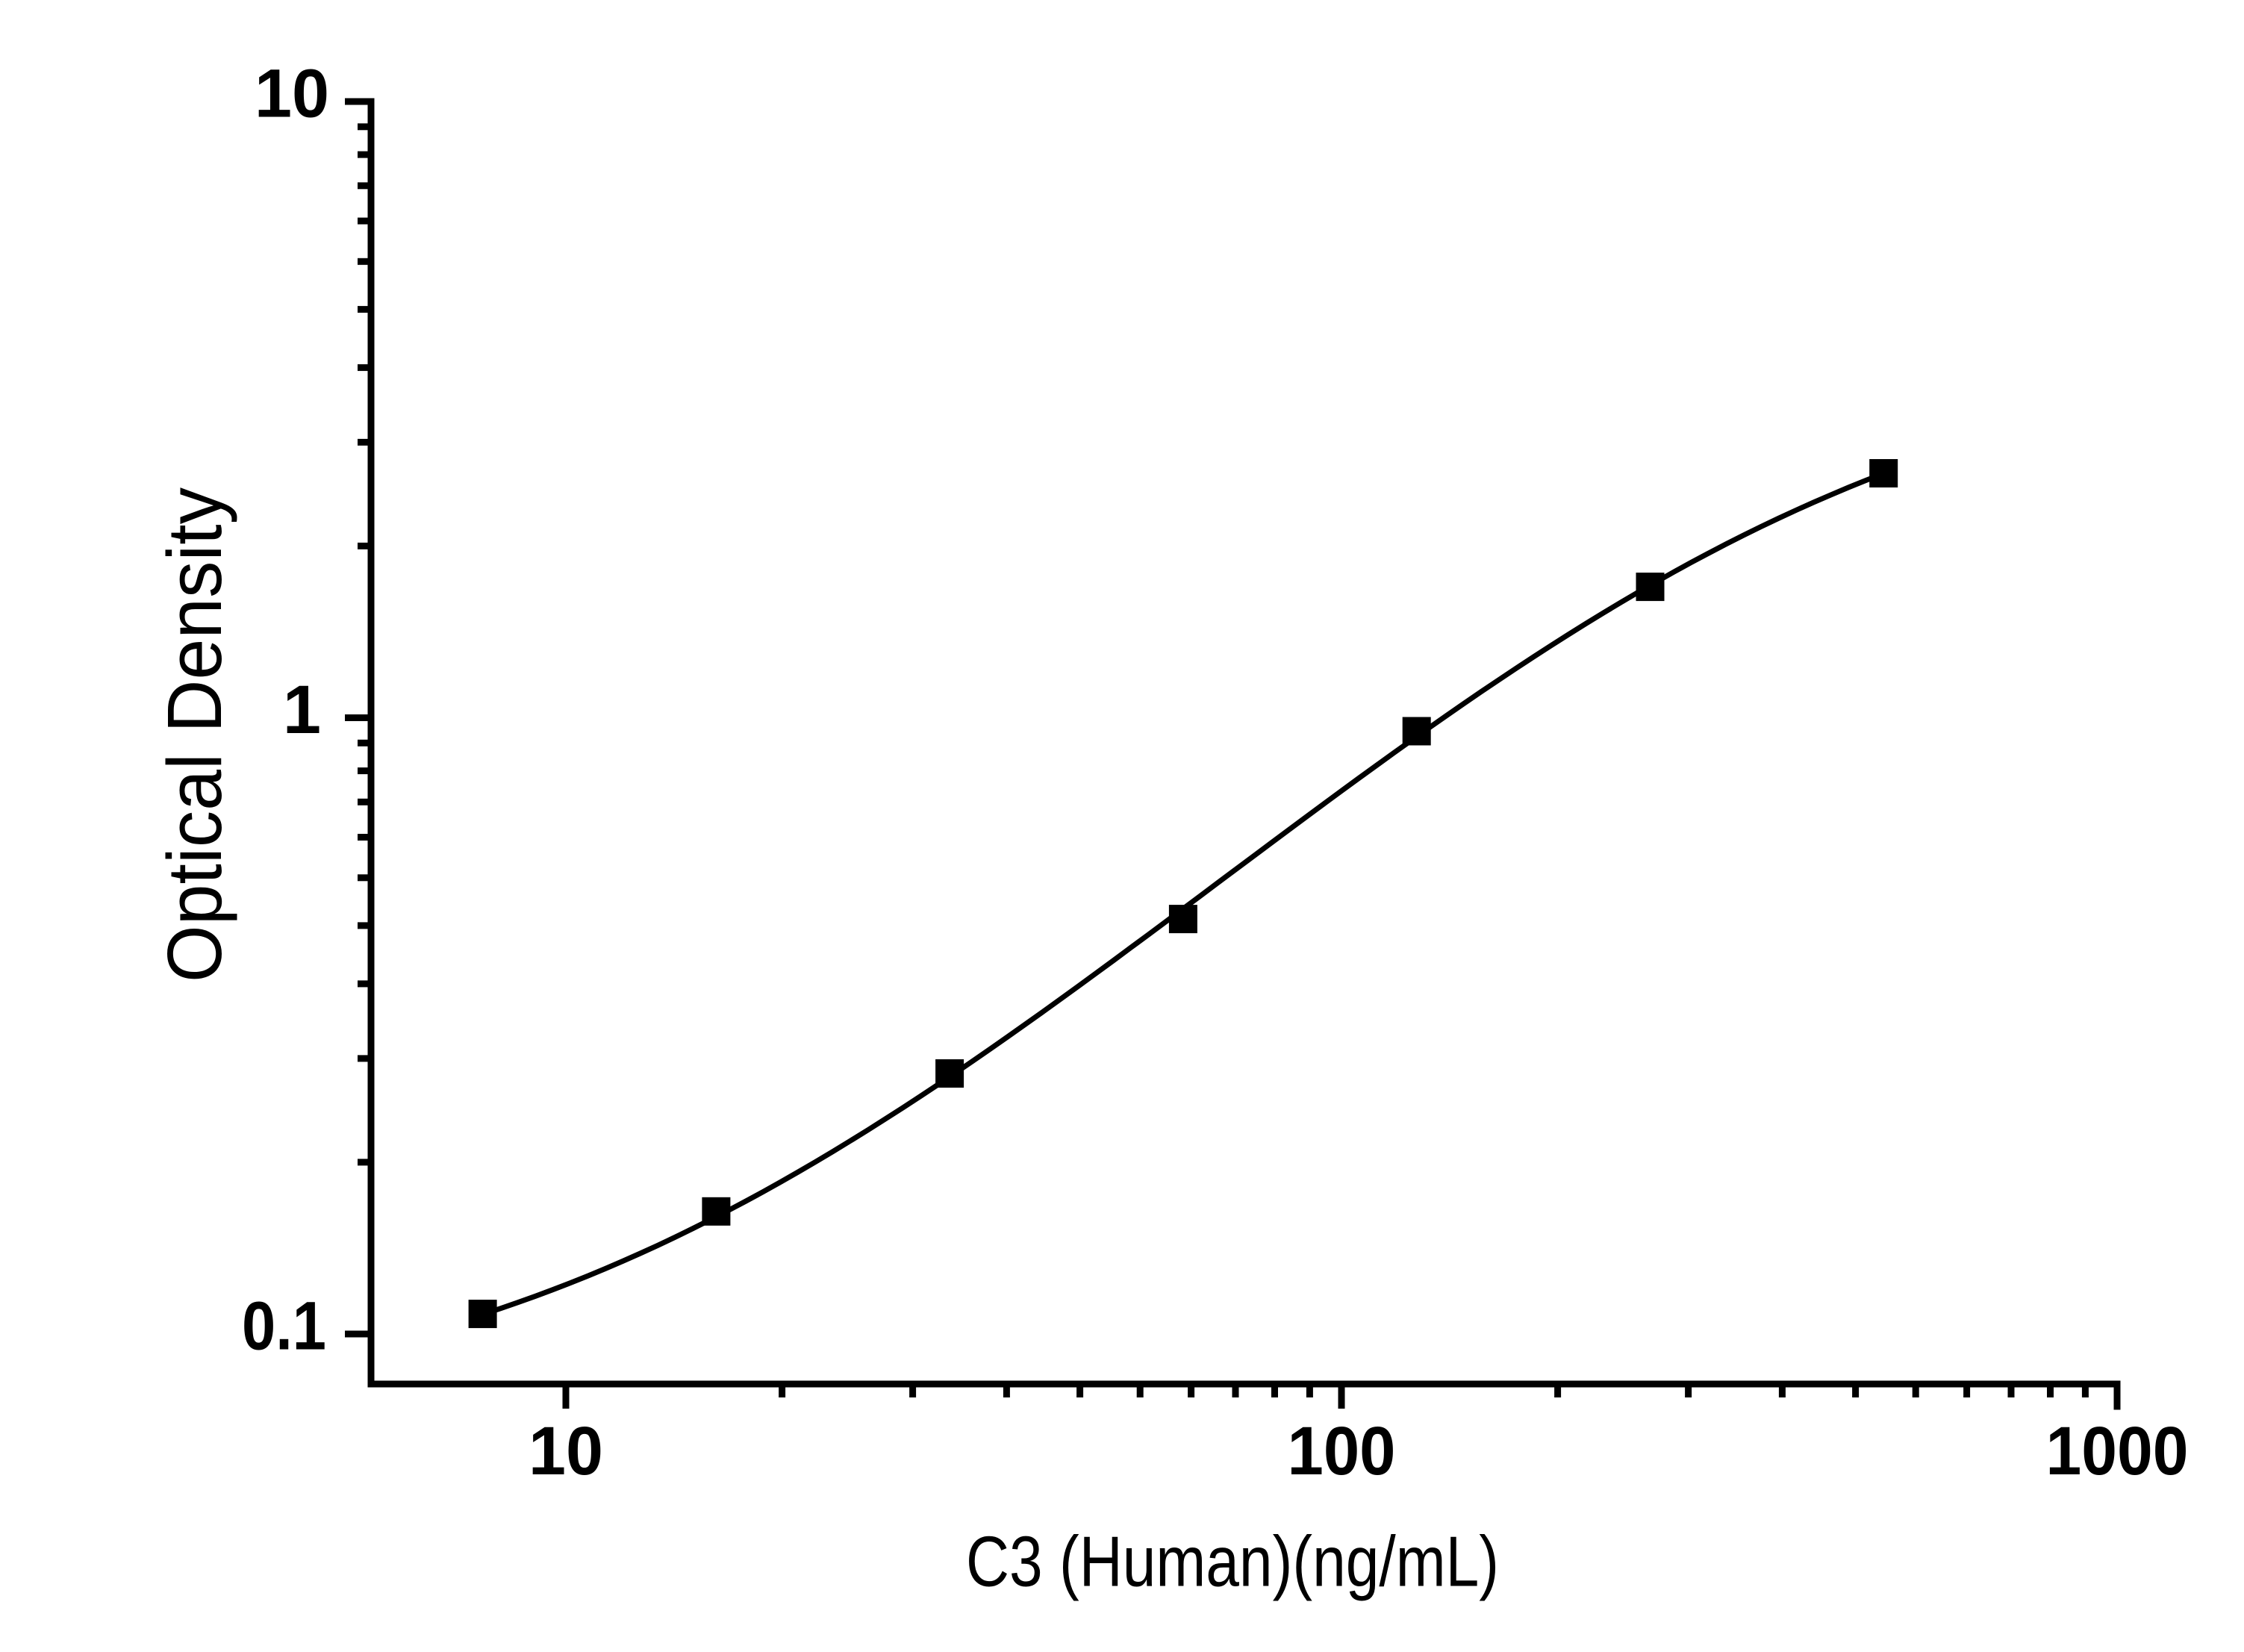  I want to click on svg-text: Optical Density, so click(194, 734).